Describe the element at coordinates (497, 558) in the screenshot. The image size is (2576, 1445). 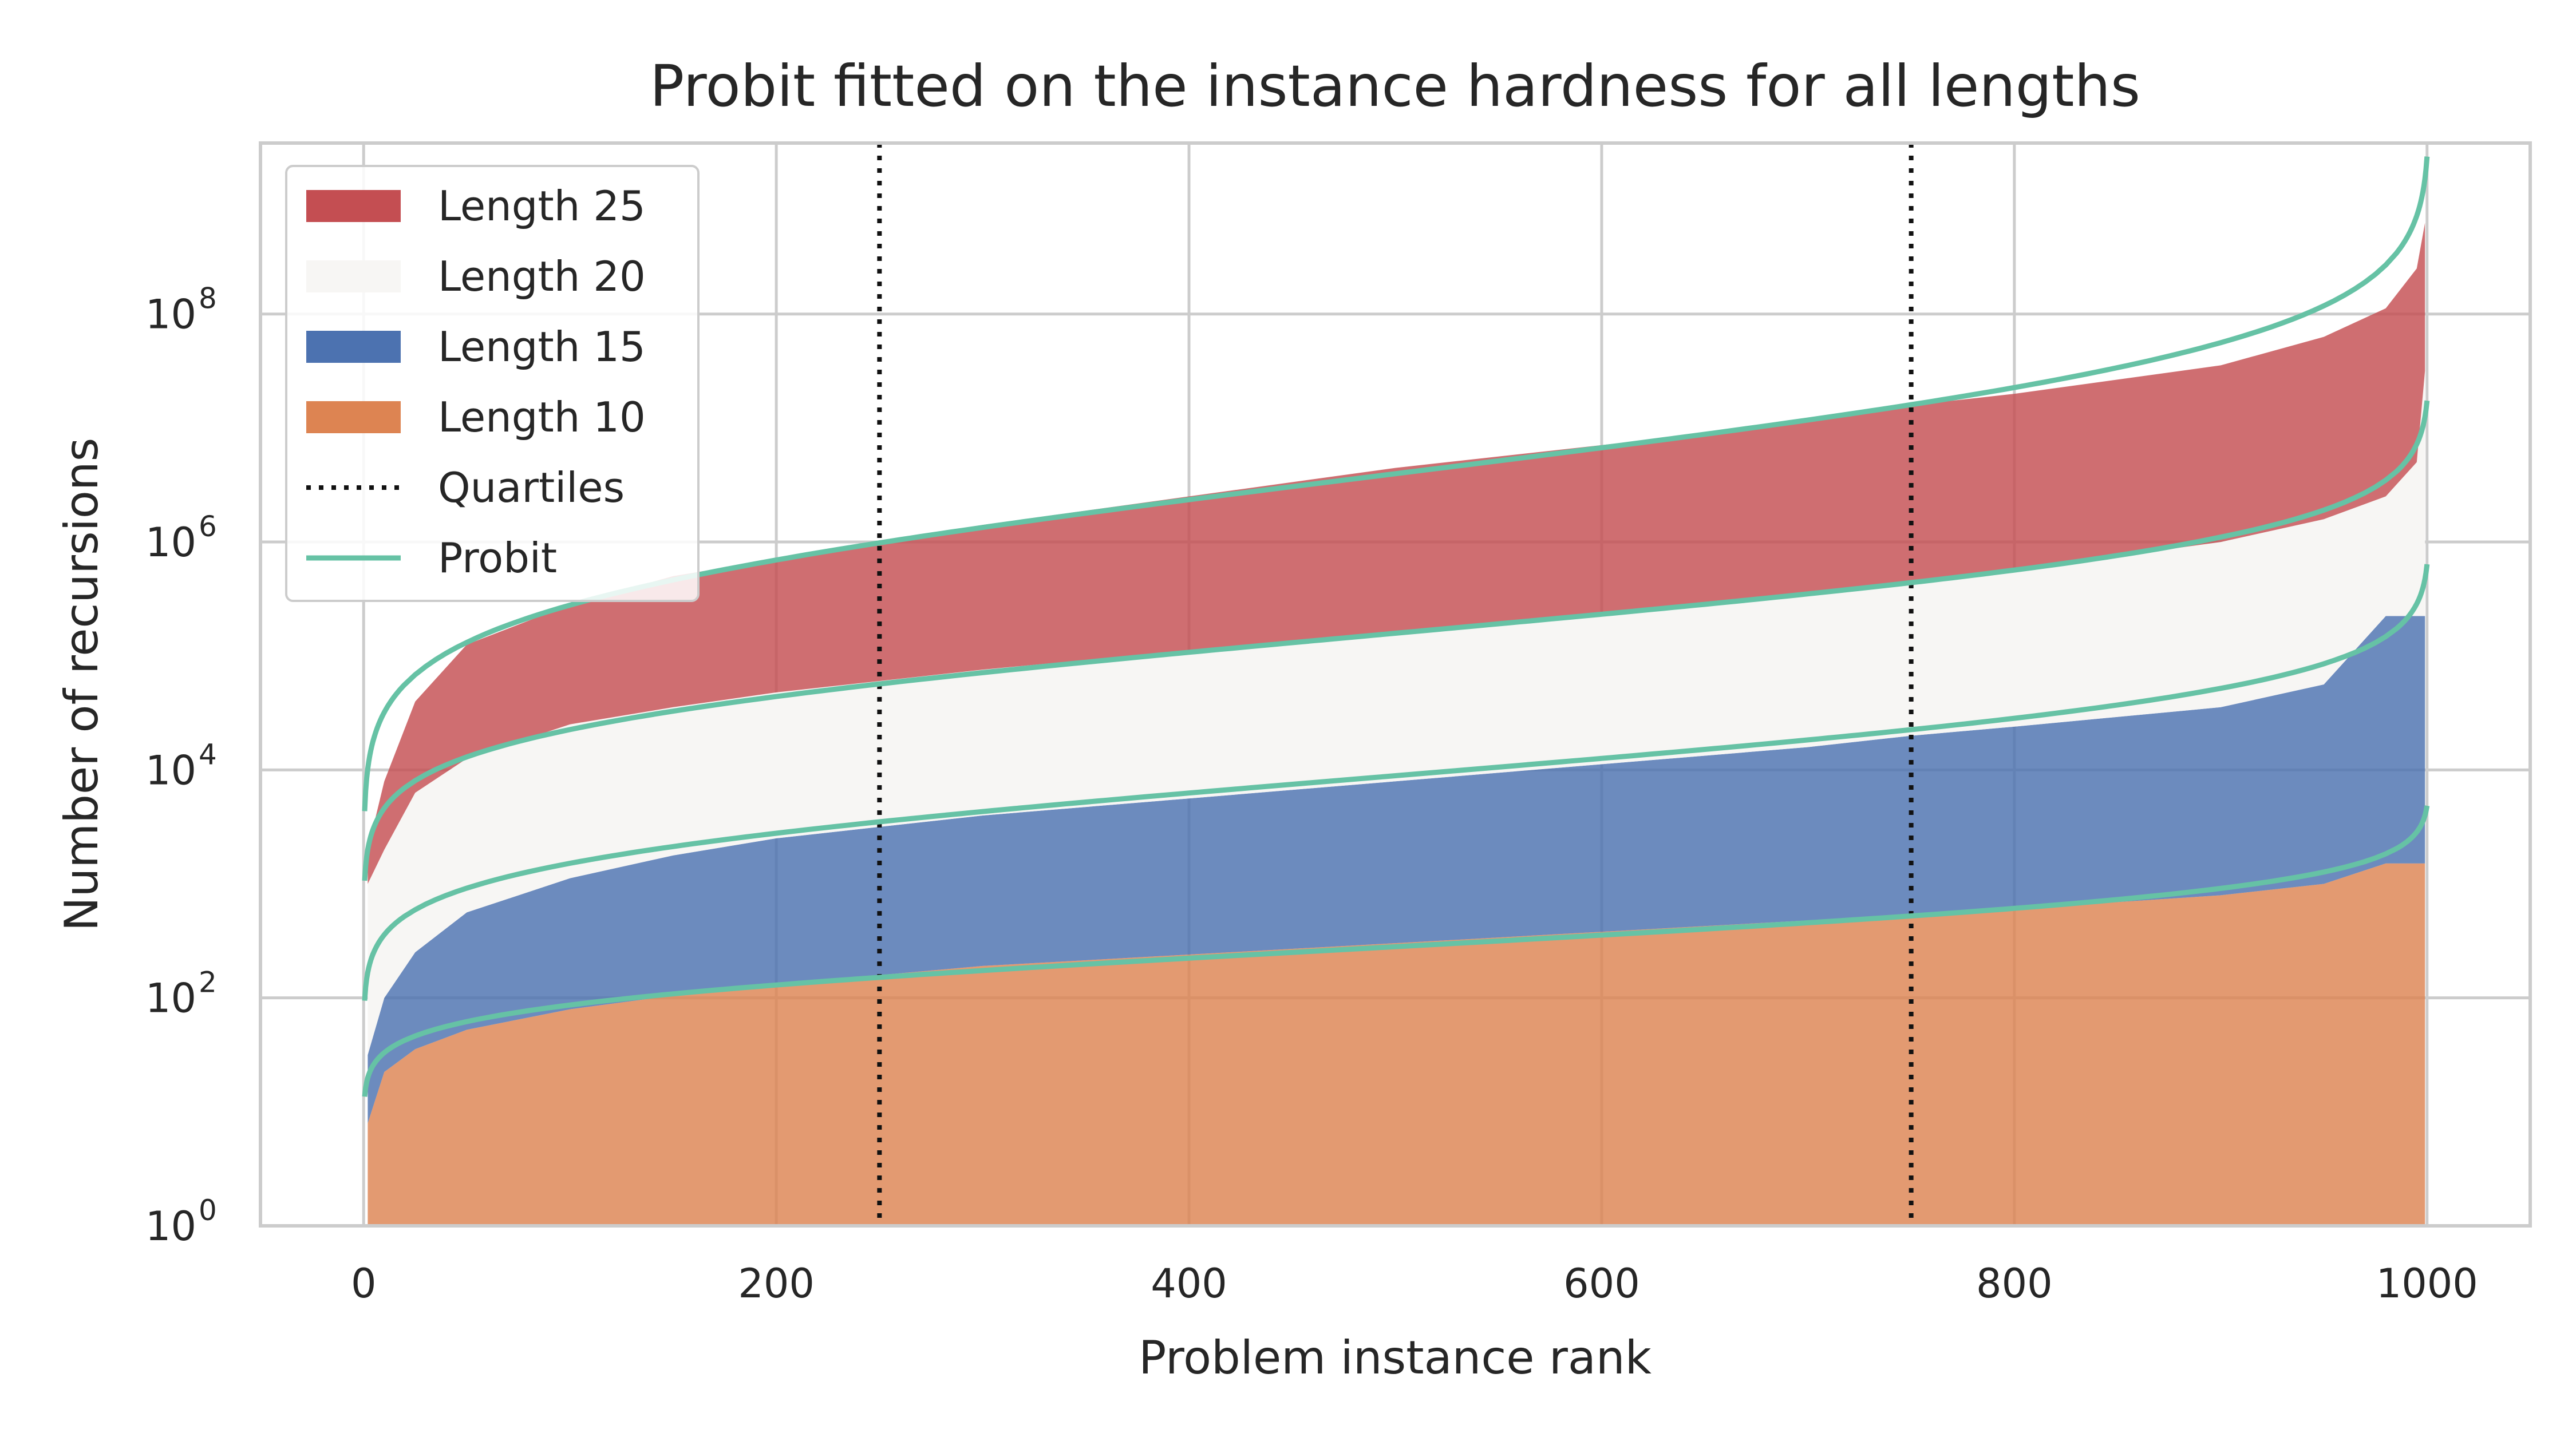
I see `legend-label: Probit` at that location.